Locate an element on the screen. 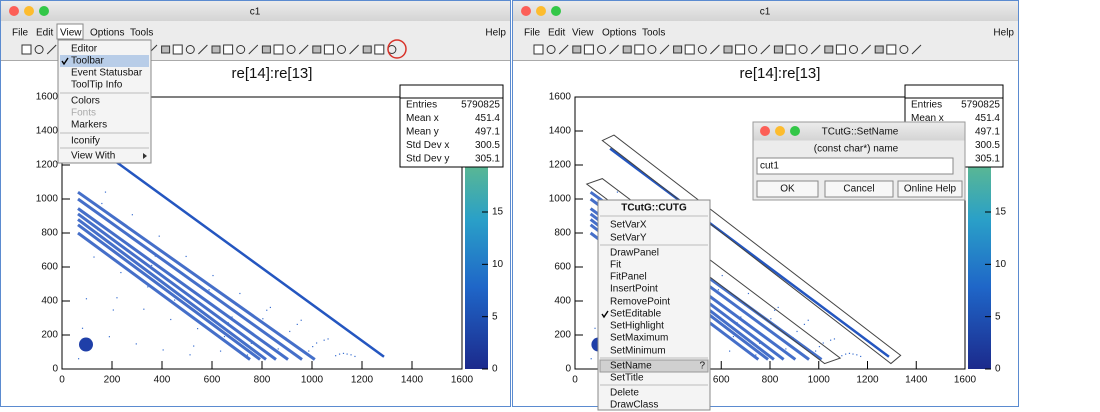 The width and height of the screenshot is (1100, 412). menu-item: File is located at coordinates (20, 33).